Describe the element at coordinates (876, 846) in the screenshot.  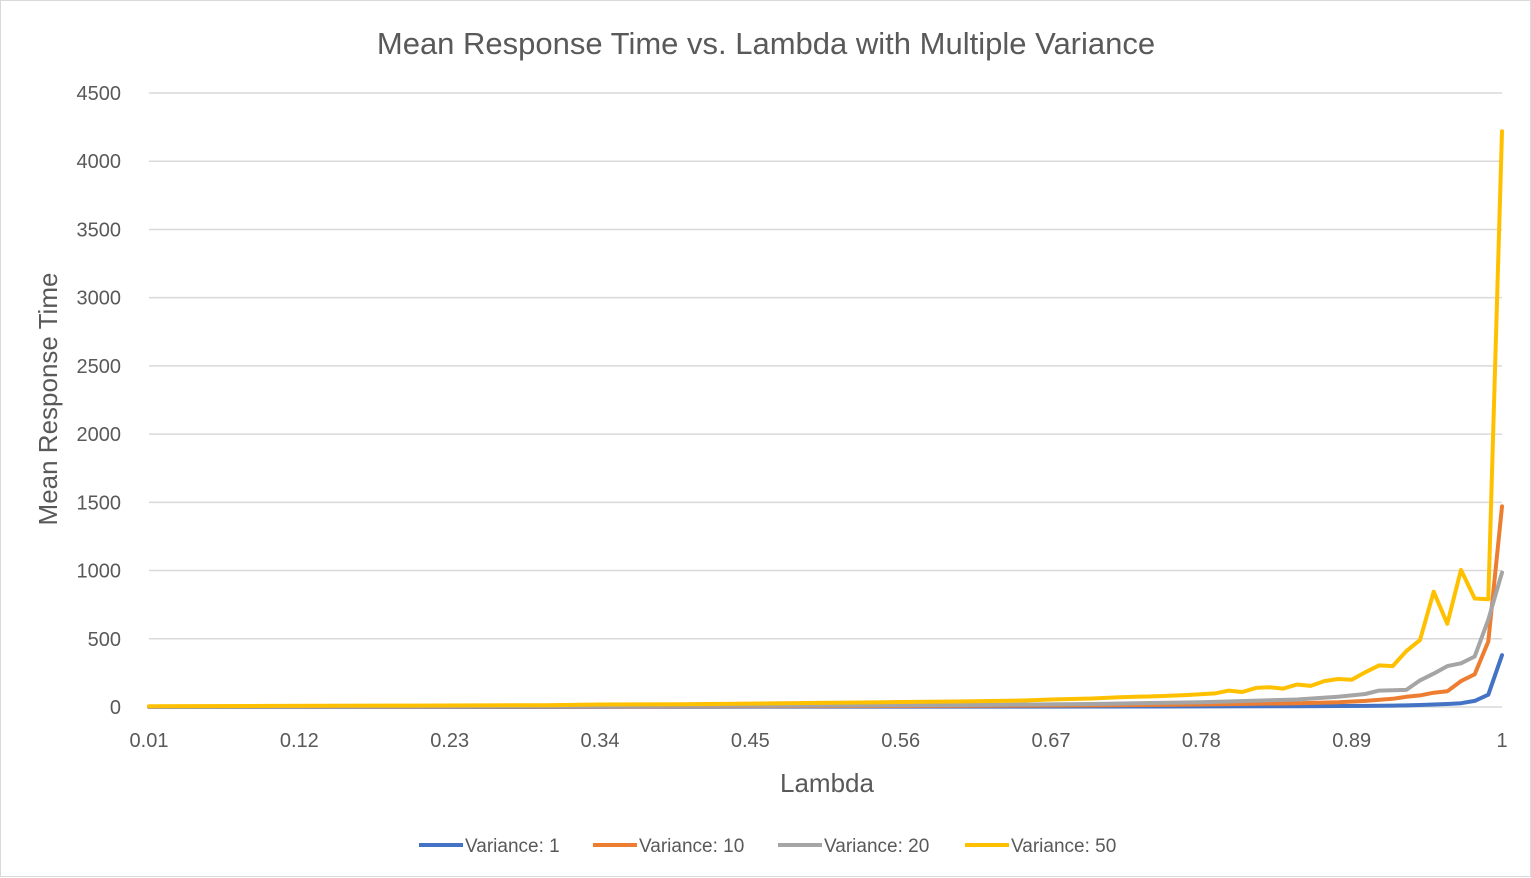
I see `legend-label: Variance: 20` at that location.